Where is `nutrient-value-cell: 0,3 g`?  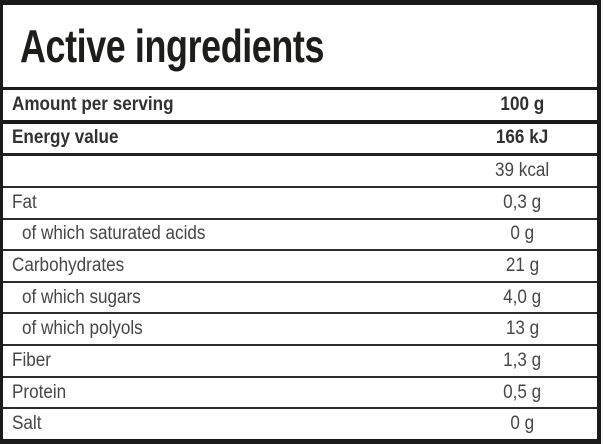 nutrient-value-cell: 0,3 g is located at coordinates (522, 203).